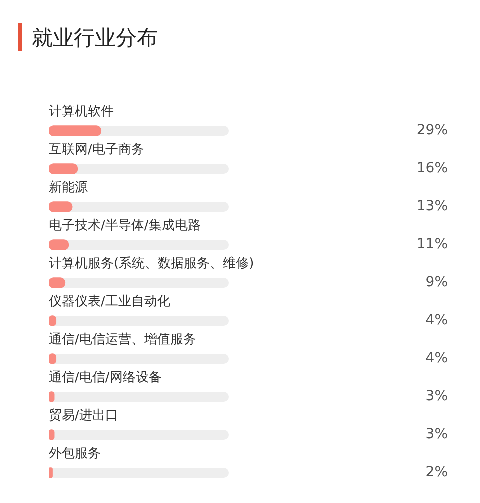 The height and width of the screenshot is (503, 480). What do you see at coordinates (432, 130) in the screenshot?
I see `data-label: 29%` at bounding box center [432, 130].